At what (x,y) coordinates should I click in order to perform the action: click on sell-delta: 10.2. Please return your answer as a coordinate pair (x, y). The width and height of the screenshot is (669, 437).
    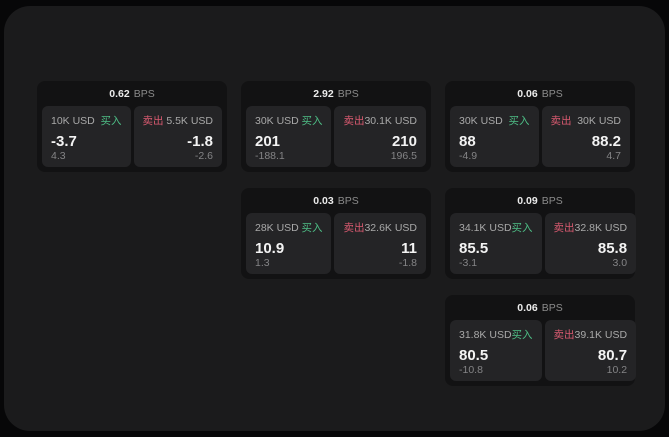
    Looking at the image, I should click on (617, 370).